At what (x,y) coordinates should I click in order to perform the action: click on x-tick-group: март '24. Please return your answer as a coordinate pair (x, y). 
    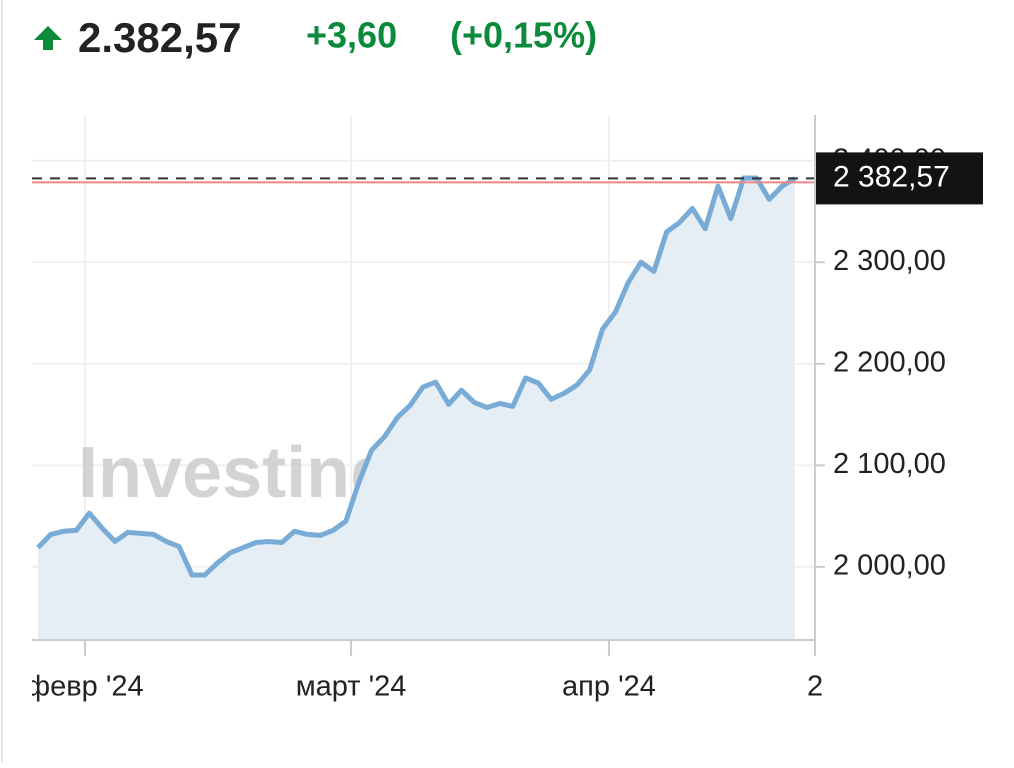
    Looking at the image, I should click on (351, 687).